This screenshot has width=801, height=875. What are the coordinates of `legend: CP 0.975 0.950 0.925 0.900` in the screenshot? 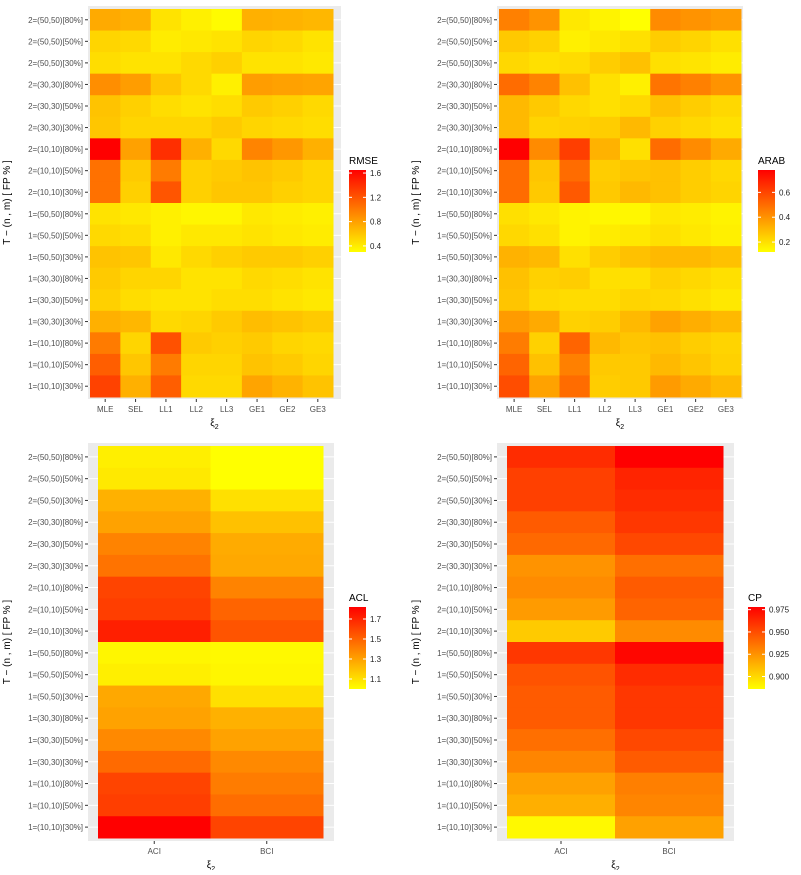 It's located at (769, 641).